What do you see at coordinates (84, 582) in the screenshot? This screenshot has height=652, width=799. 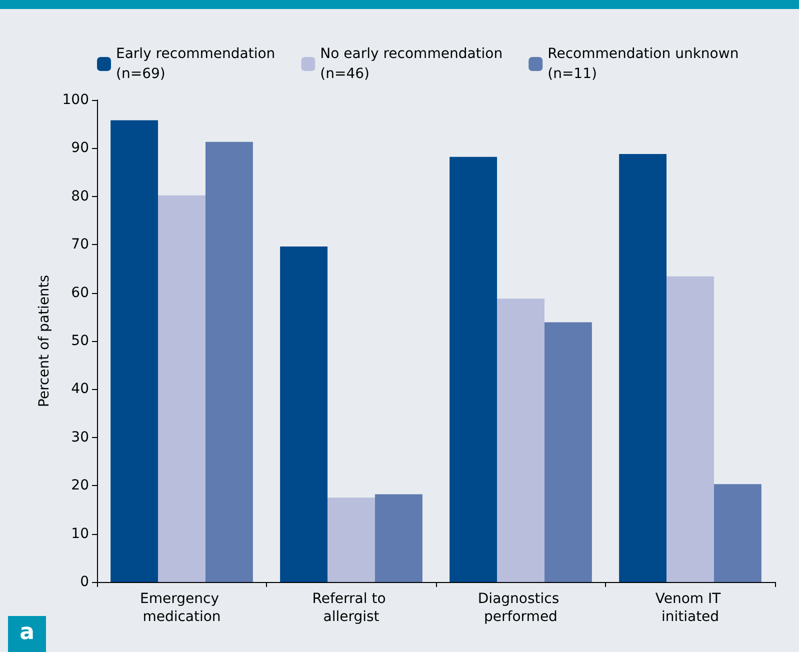 I see `y-tick-label: 0` at bounding box center [84, 582].